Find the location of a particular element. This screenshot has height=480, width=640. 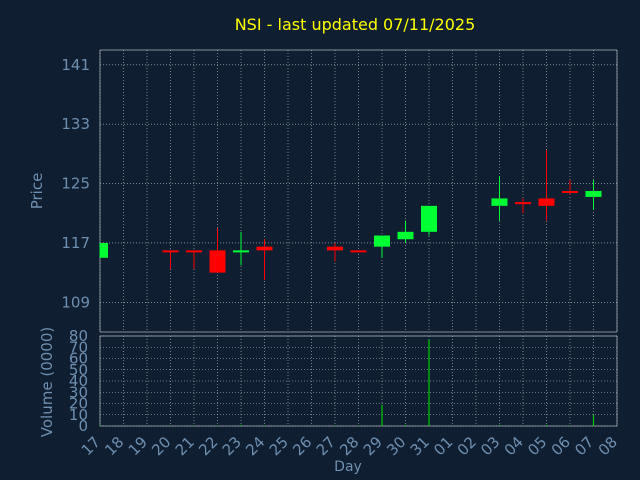

x-tick-label: 06 is located at coordinates (561, 446).